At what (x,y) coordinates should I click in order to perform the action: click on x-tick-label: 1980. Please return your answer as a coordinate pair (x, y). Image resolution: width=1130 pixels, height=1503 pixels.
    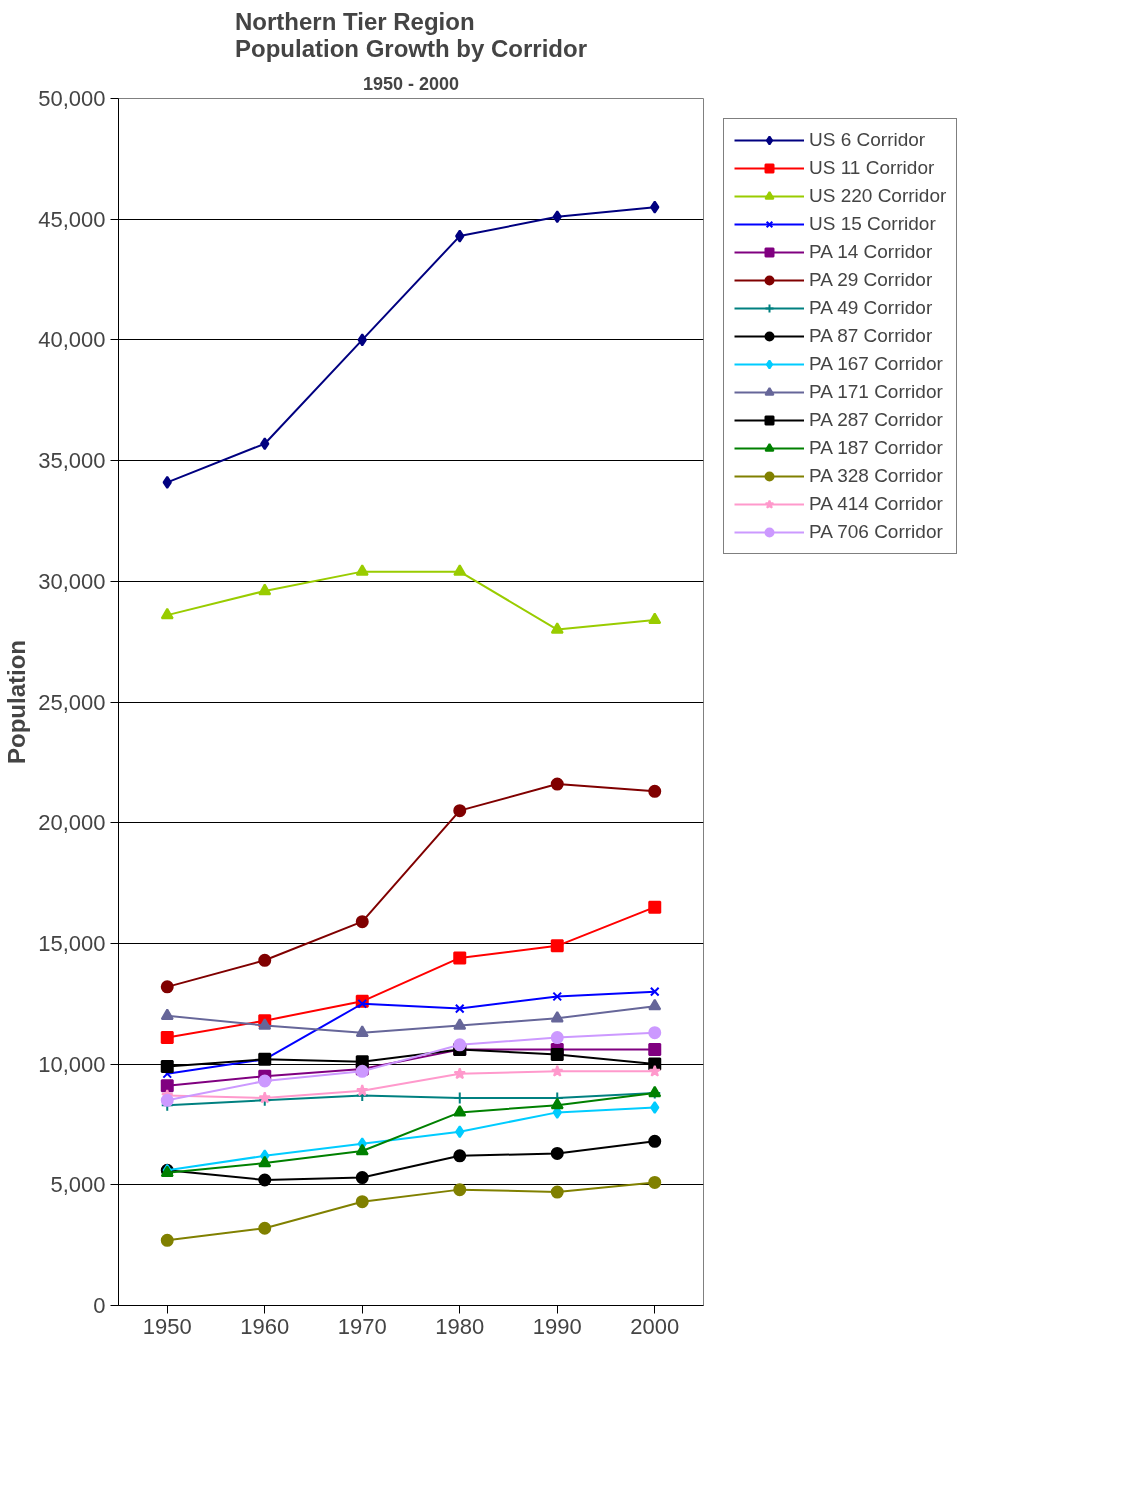
    Looking at the image, I should click on (460, 1326).